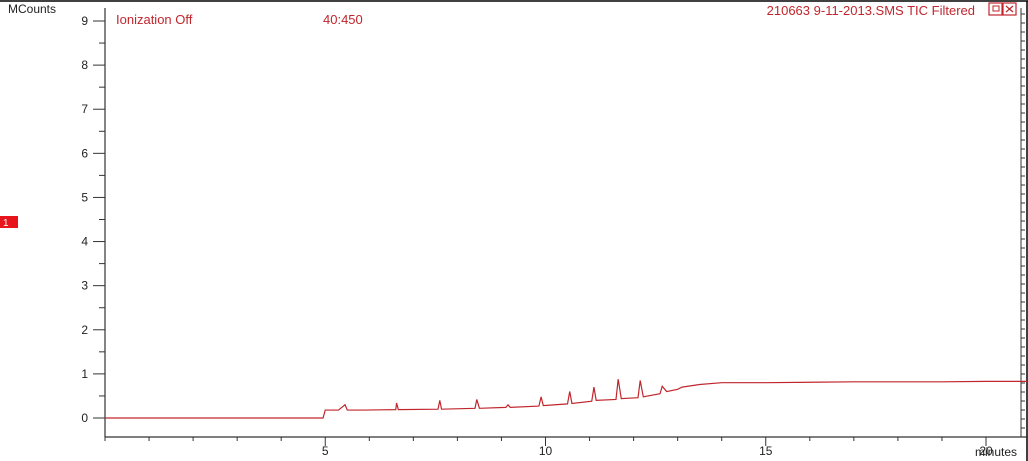  I want to click on trace-marker: 1, so click(9, 222).